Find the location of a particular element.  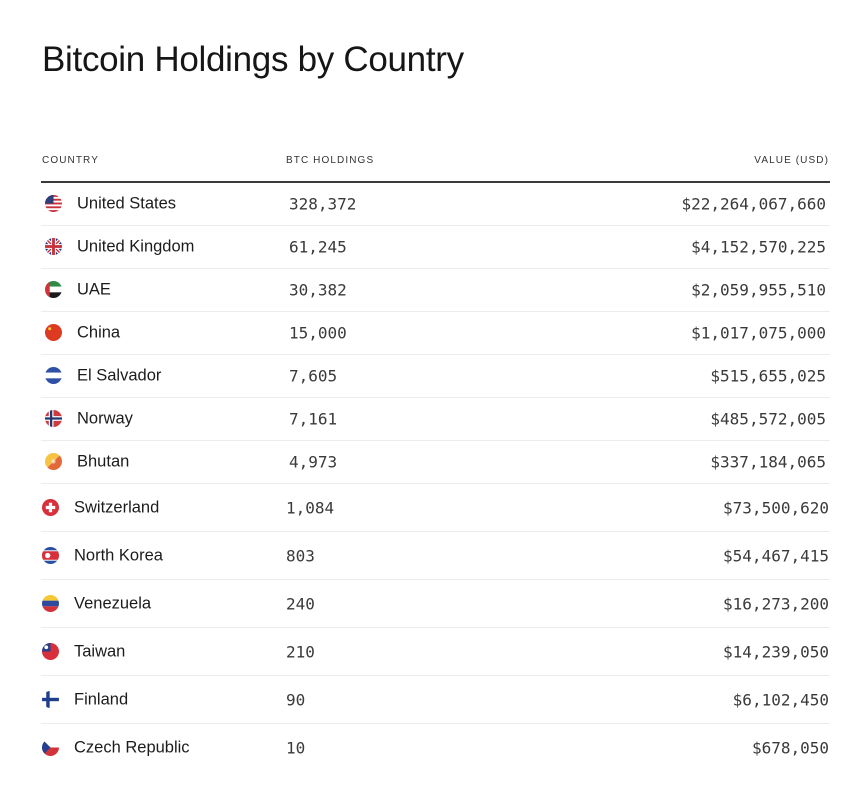

column-header-value-usd: VALUE (USD) is located at coordinates (791, 160).